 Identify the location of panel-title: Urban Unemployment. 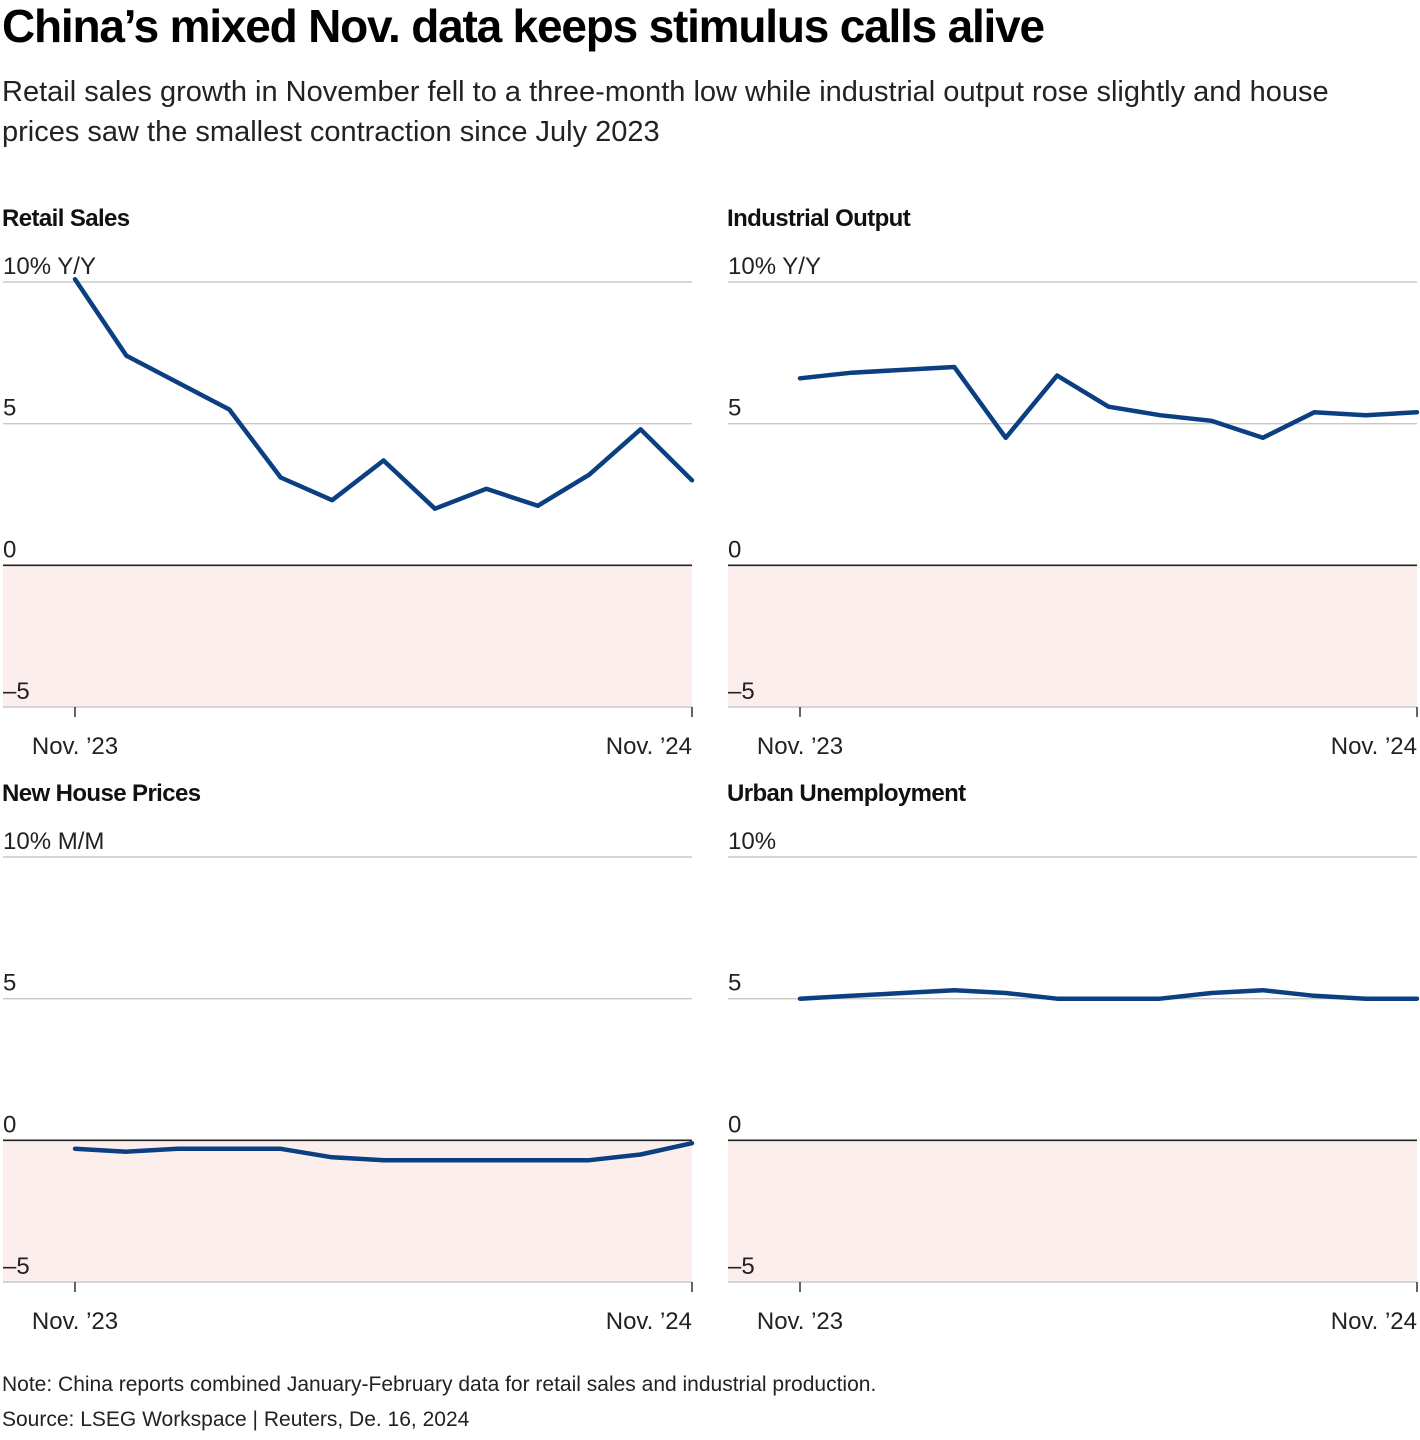
(846, 793).